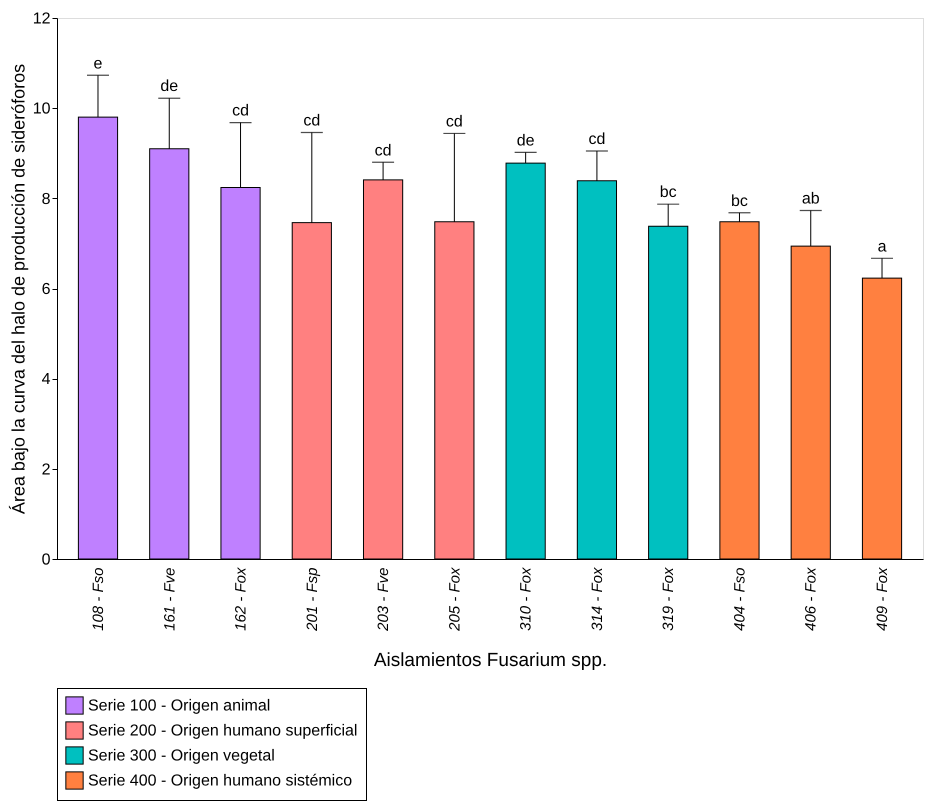  I want to click on x-tick-label: 201 - Fsp, so click(312, 600).